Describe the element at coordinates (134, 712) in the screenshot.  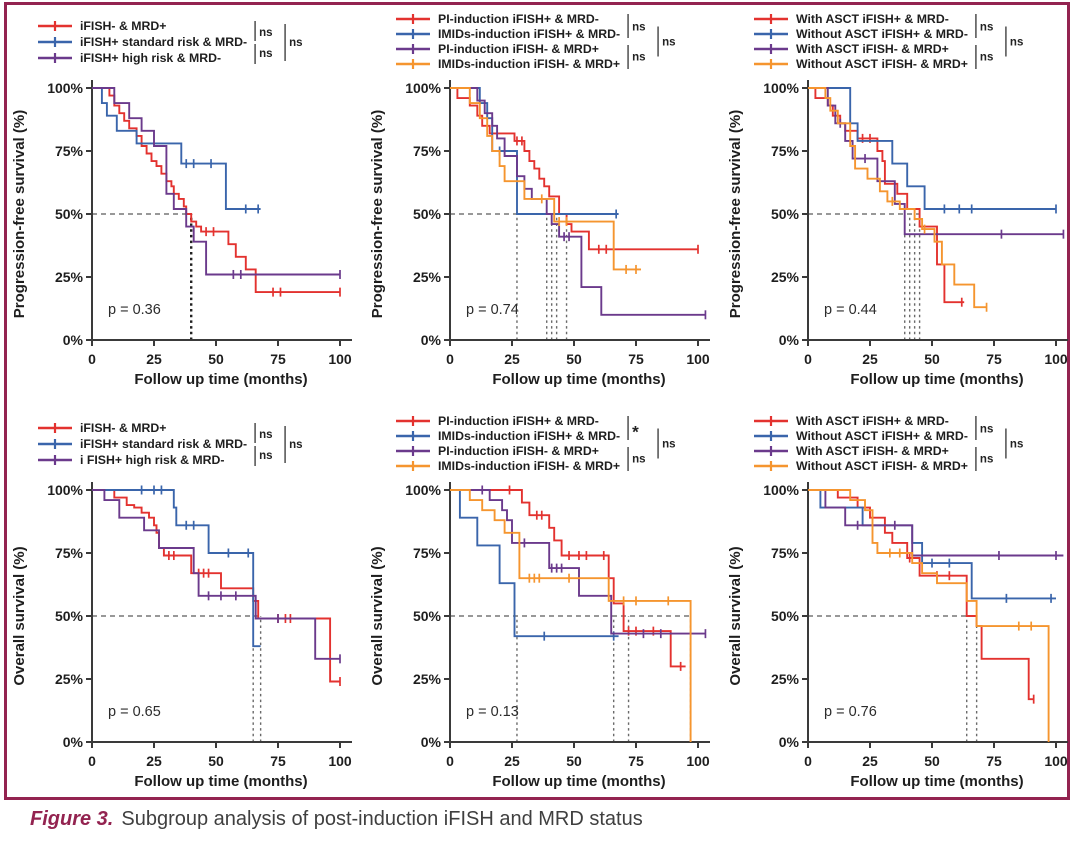
I see `p-value-label: p = 0.65` at that location.